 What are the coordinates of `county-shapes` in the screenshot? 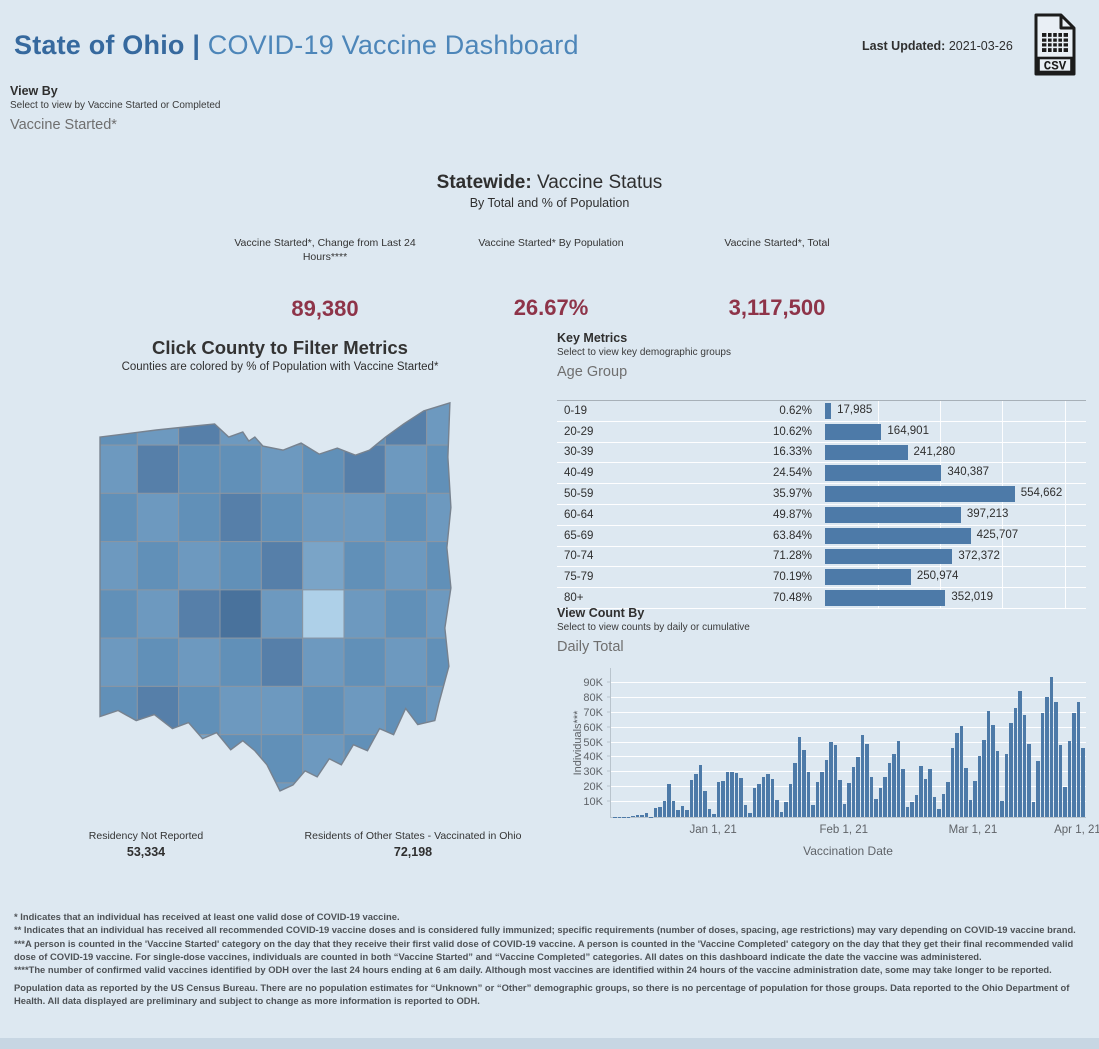 It's located at (282, 614).